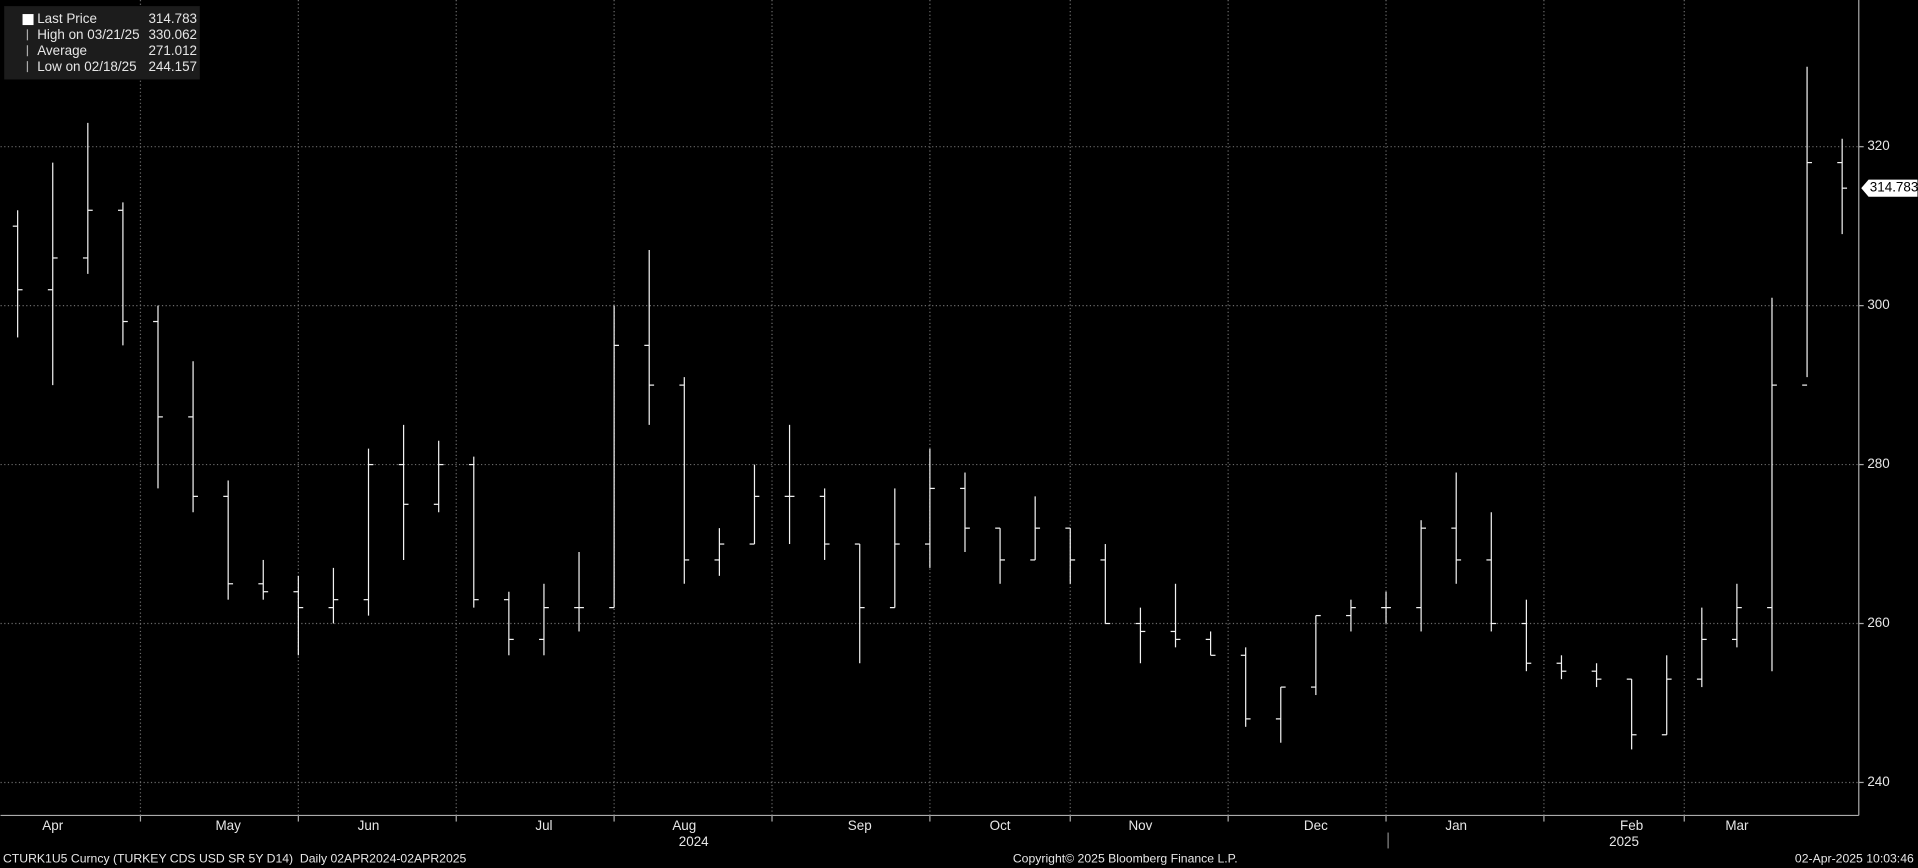  What do you see at coordinates (1456, 825) in the screenshot?
I see `x-tick-label: Jan` at bounding box center [1456, 825].